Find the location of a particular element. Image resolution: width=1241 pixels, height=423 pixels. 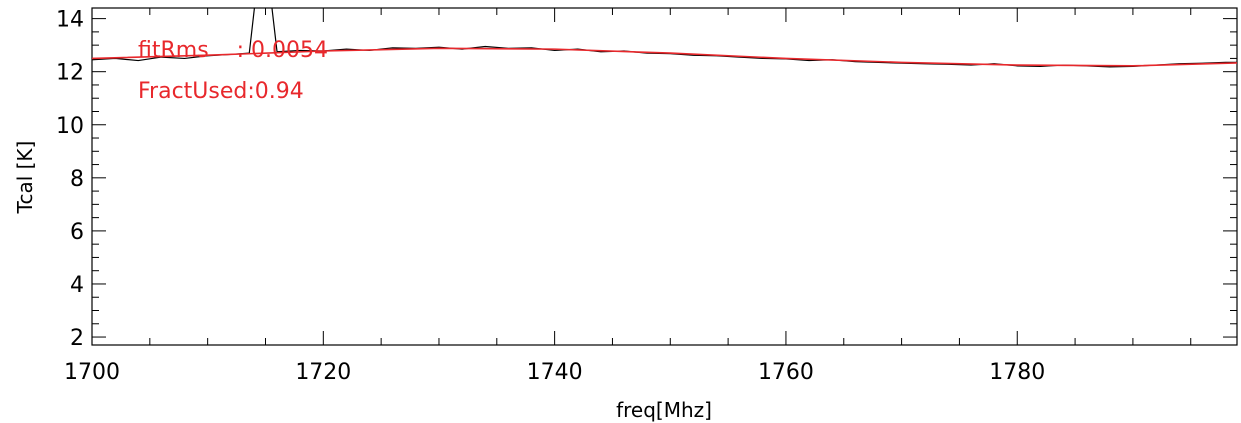

y-axis-label: Tcal [K] is located at coordinates (25, 178).